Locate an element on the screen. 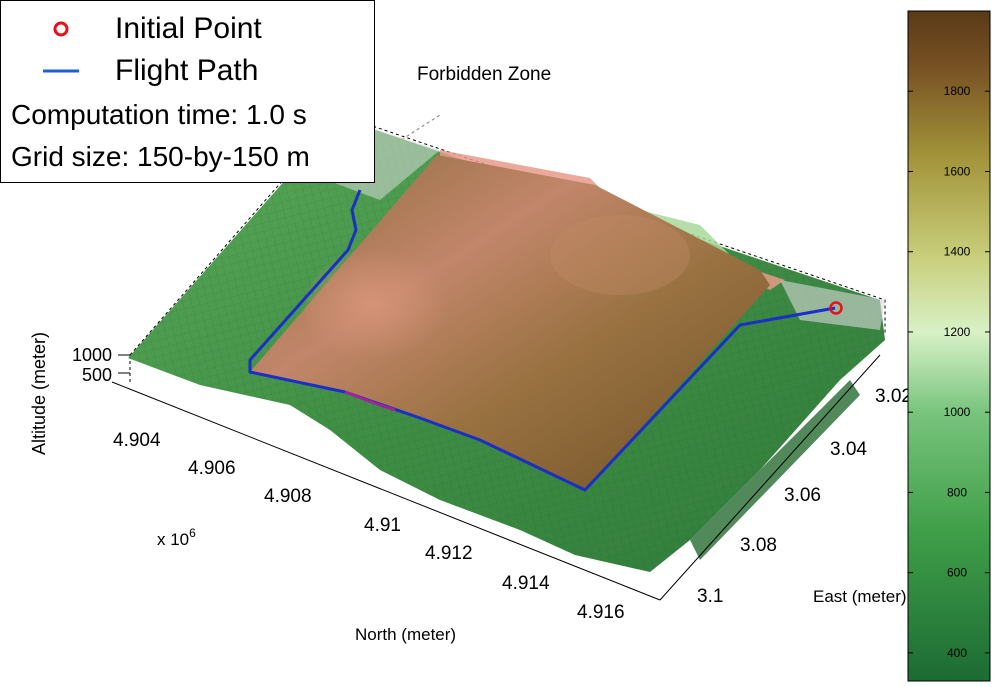 This screenshot has width=1000, height=687. altitude-tick: 500 is located at coordinates (97, 375).